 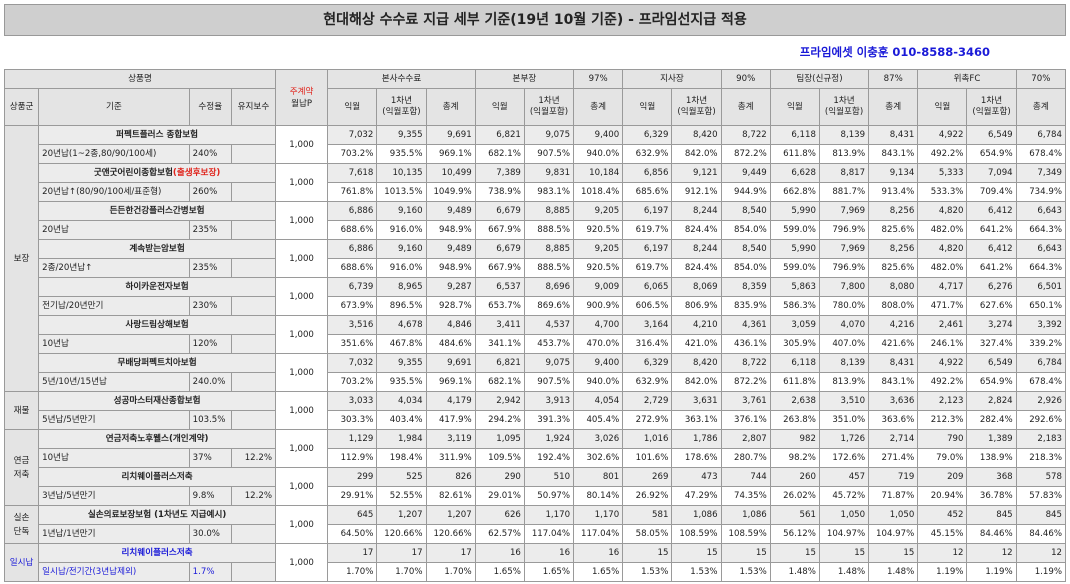 What do you see at coordinates (352, 268) in the screenshot?
I see `percent-cell: 688.6%` at bounding box center [352, 268].